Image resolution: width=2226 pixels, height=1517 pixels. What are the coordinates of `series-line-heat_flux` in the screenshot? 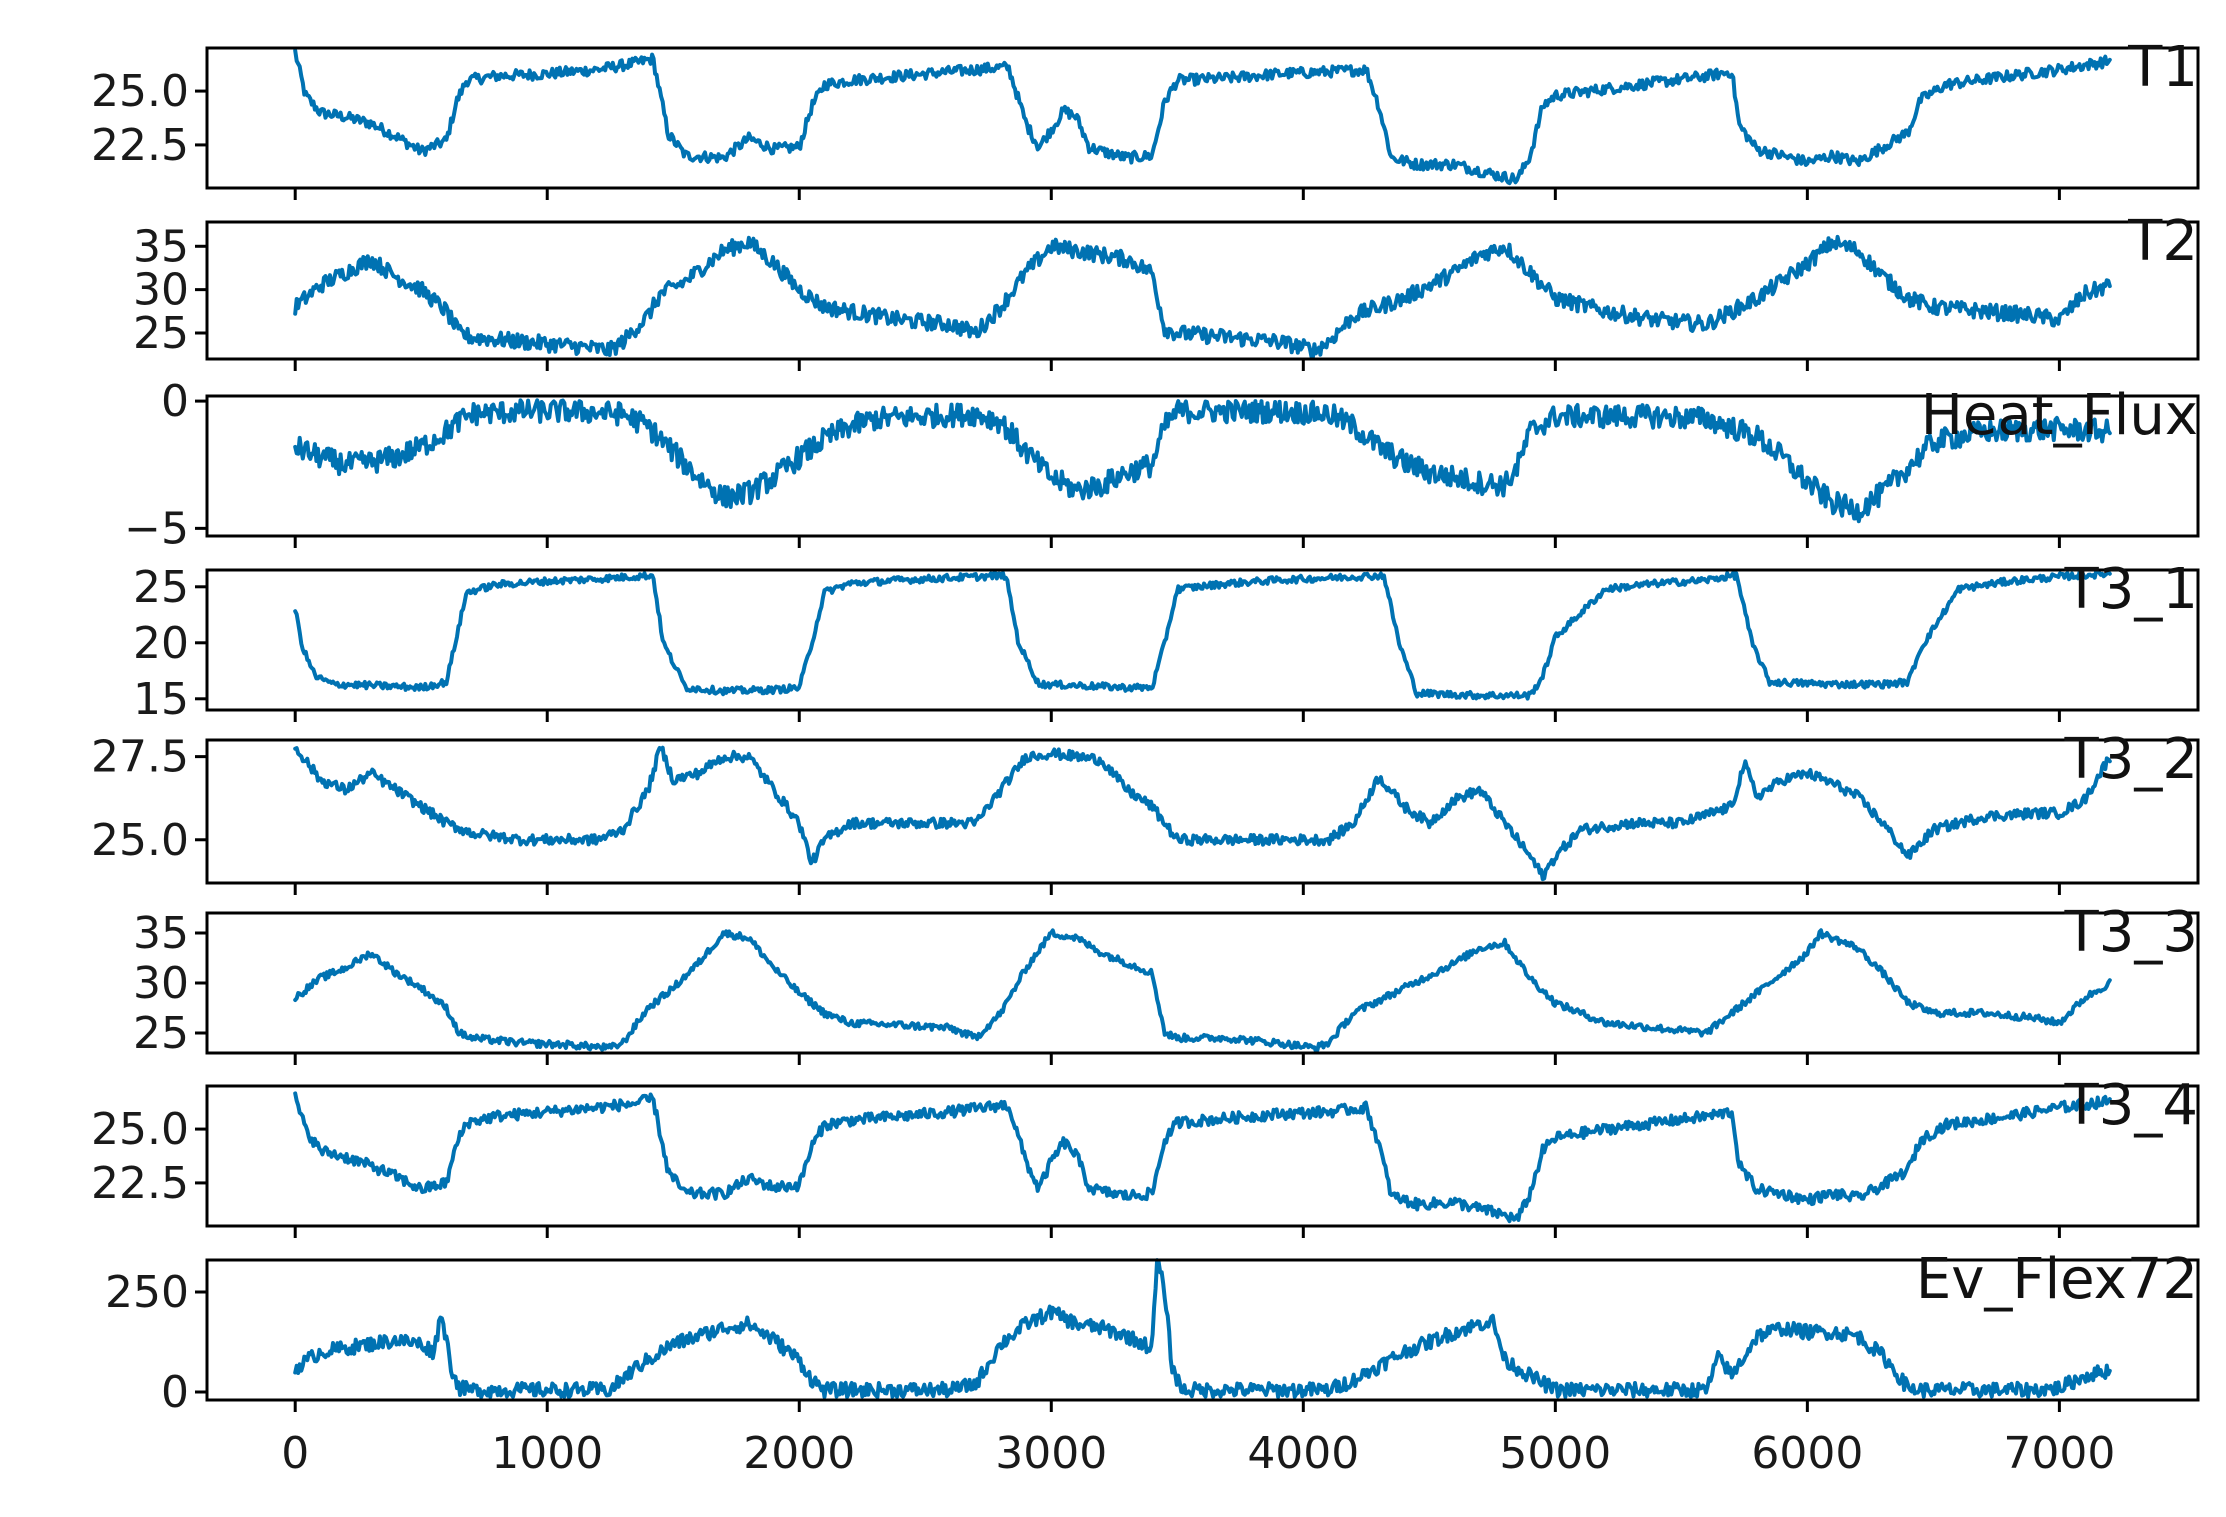 It's located at (1202, 461).